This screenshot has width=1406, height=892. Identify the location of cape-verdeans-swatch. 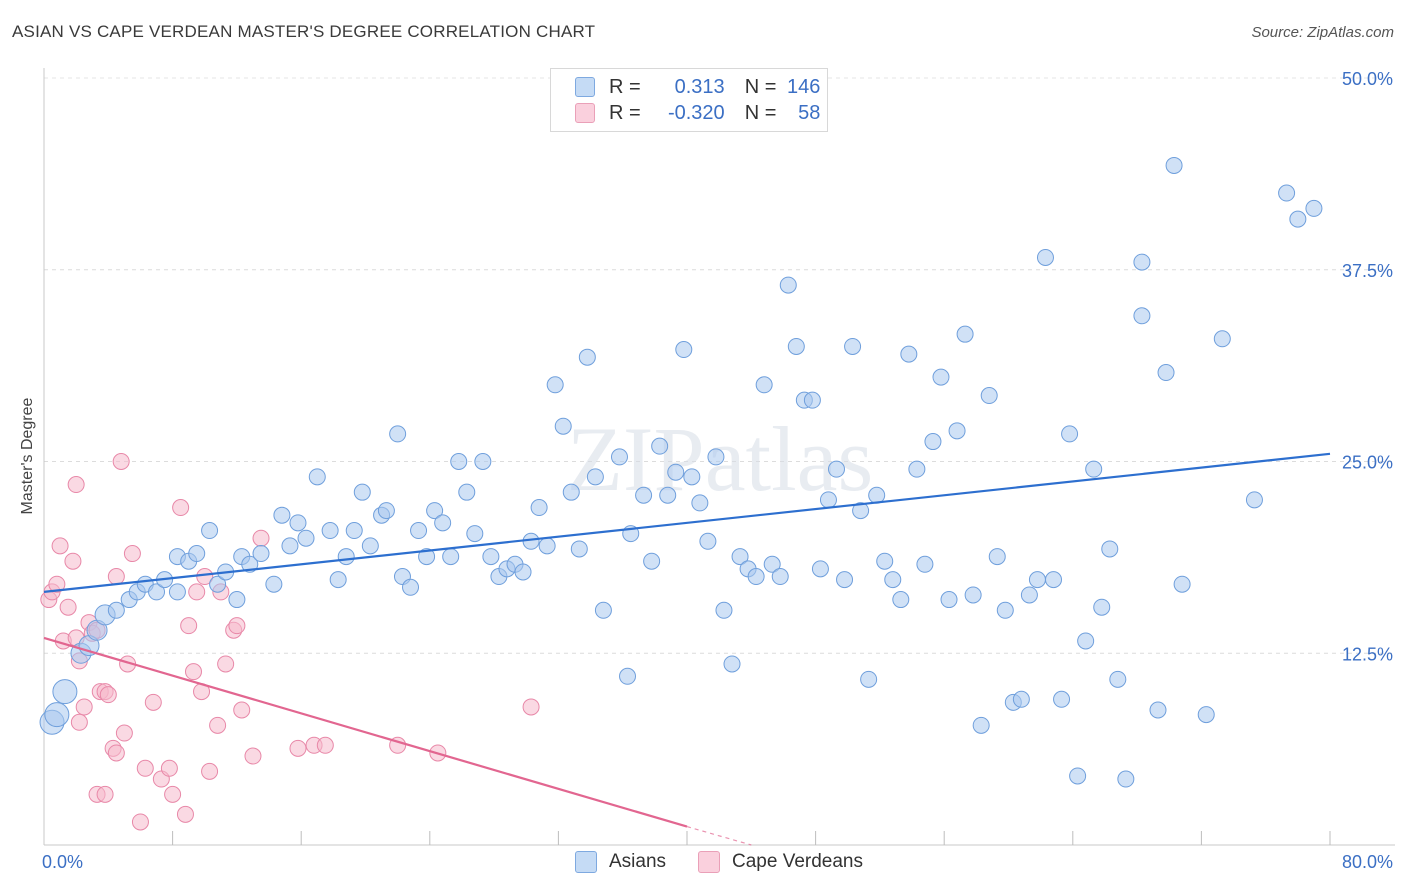
(585, 113).